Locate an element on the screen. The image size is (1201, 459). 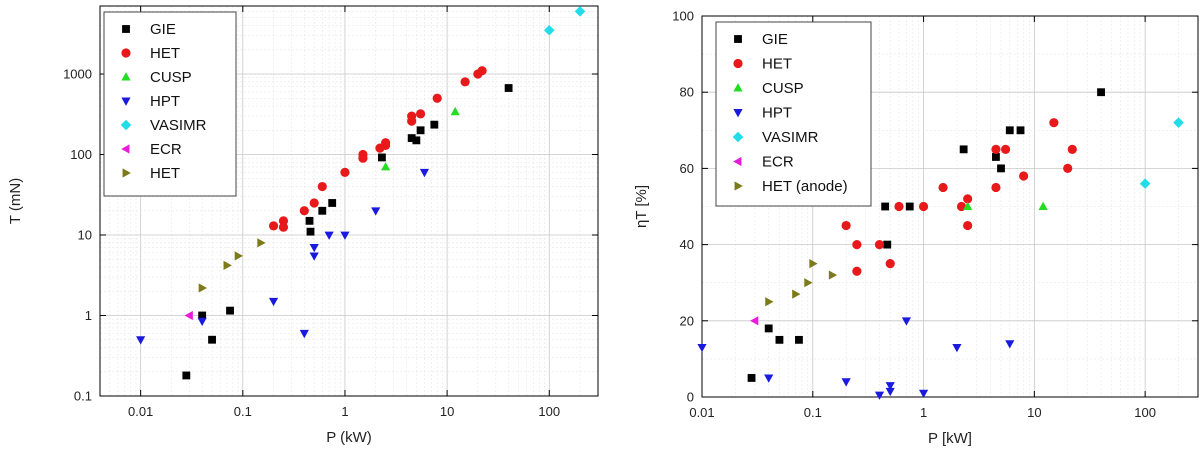
x-tick-label: 0.1 is located at coordinates (243, 411).